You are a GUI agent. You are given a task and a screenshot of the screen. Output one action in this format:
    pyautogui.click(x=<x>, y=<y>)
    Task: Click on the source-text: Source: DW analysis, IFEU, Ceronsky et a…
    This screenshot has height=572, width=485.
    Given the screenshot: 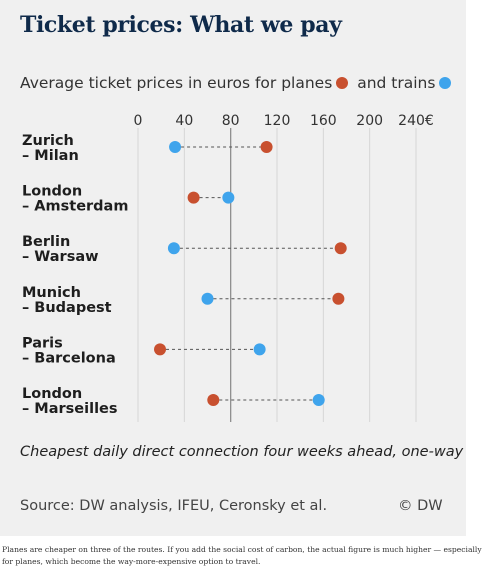 What is the action you would take?
    pyautogui.click(x=174, y=506)
    